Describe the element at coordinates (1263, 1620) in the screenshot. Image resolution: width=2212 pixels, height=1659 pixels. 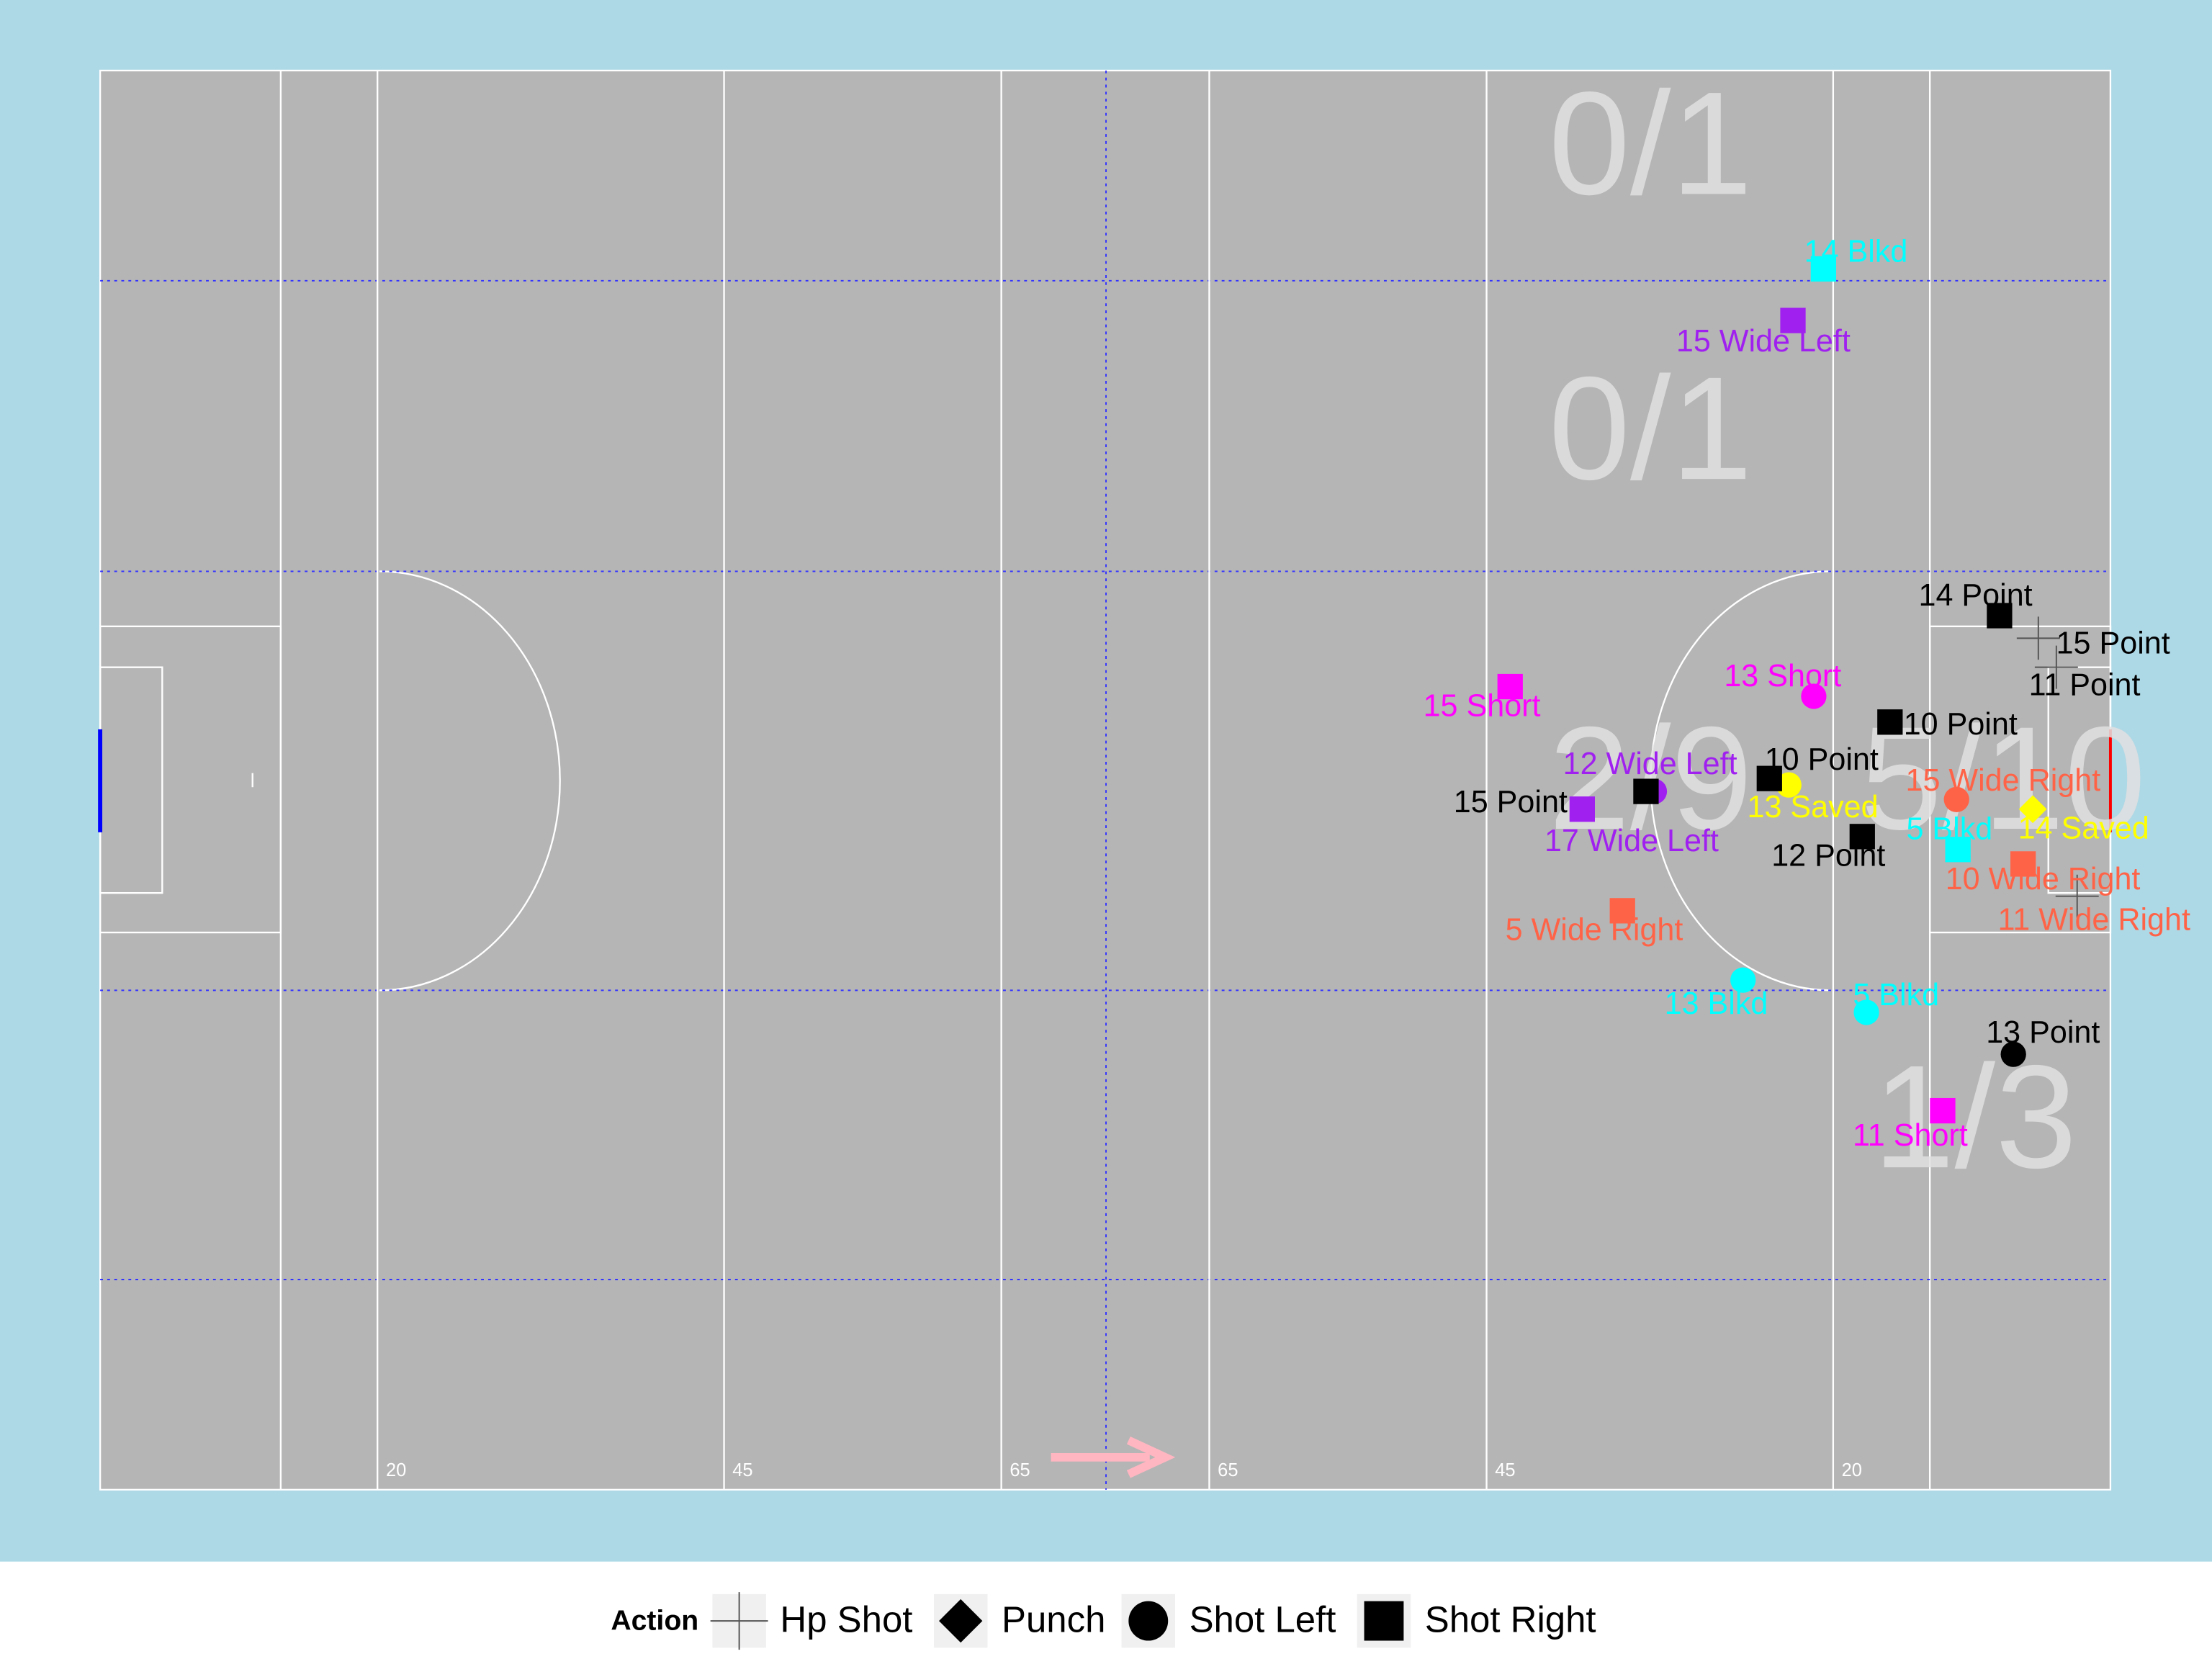
I see `legend-label: Shot Left` at that location.